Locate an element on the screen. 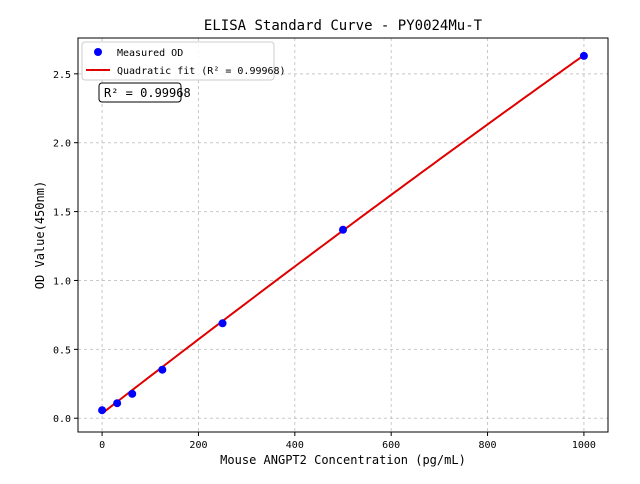 The height and width of the screenshot is (484, 640). r2-annotation-text: R² = 0.99968 is located at coordinates (147, 93).